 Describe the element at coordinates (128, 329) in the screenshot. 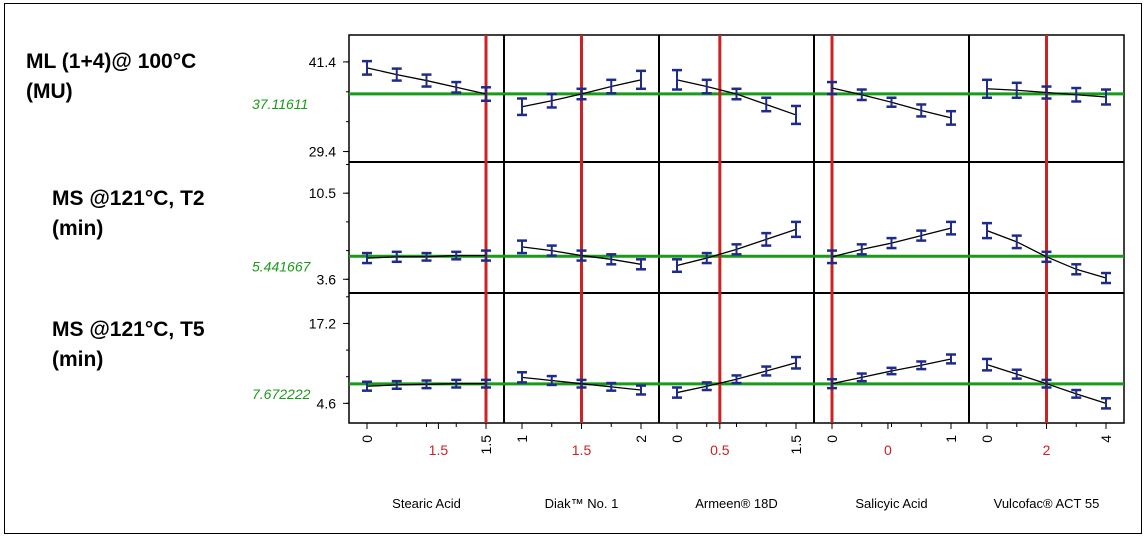

I see `response-label-3: MS @121°C, T5` at that location.